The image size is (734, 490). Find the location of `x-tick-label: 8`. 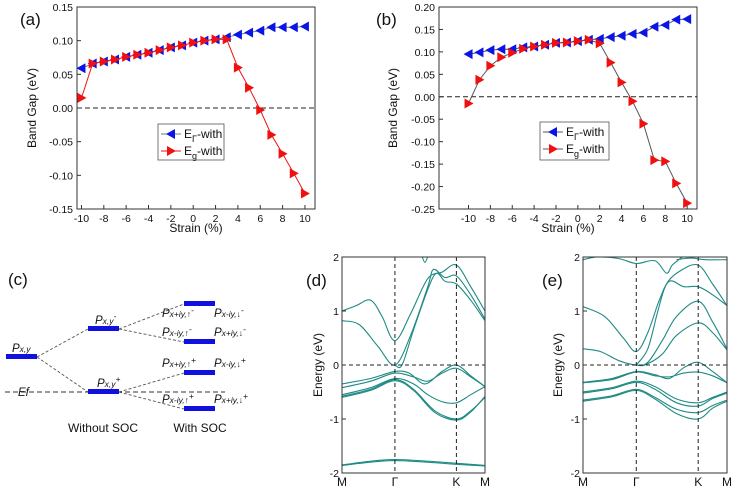

x-tick-label: 8 is located at coordinates (283, 219).